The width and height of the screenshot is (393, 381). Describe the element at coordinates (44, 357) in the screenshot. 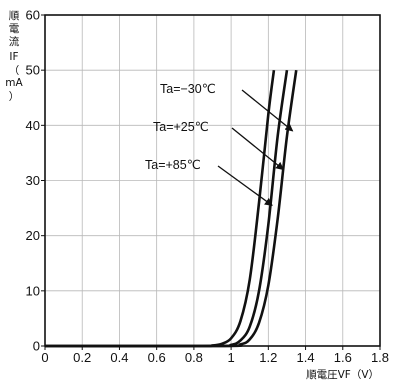

I see `x-tick-label: 0` at that location.